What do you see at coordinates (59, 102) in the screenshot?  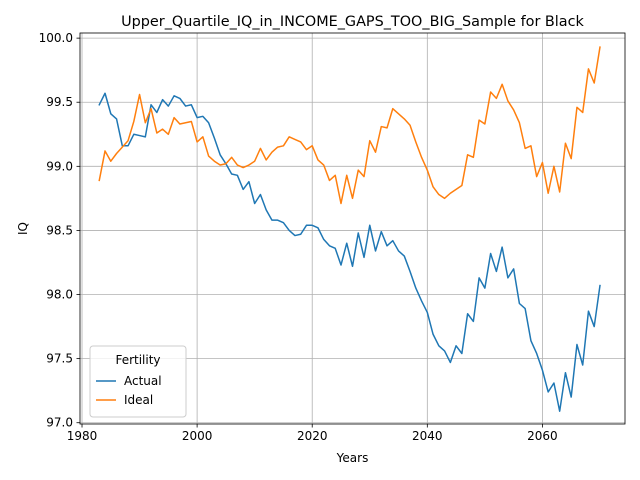 I see `y-tick-label: 99.5` at bounding box center [59, 102].